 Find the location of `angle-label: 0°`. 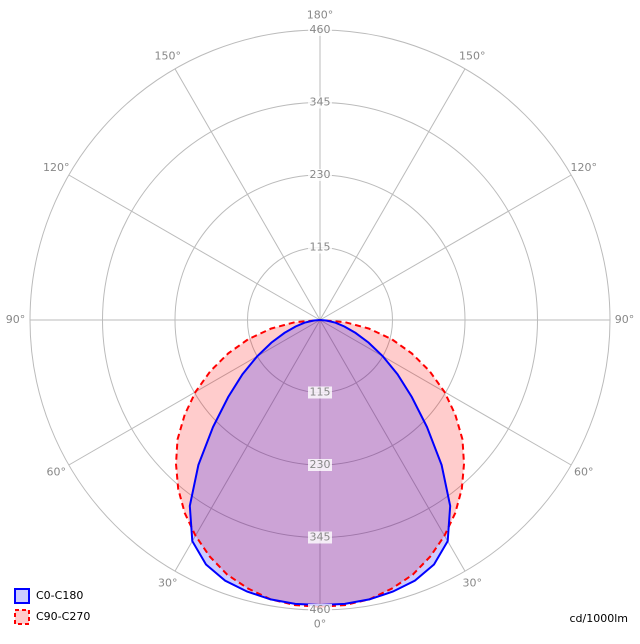

angle-label: 0° is located at coordinates (320, 624).